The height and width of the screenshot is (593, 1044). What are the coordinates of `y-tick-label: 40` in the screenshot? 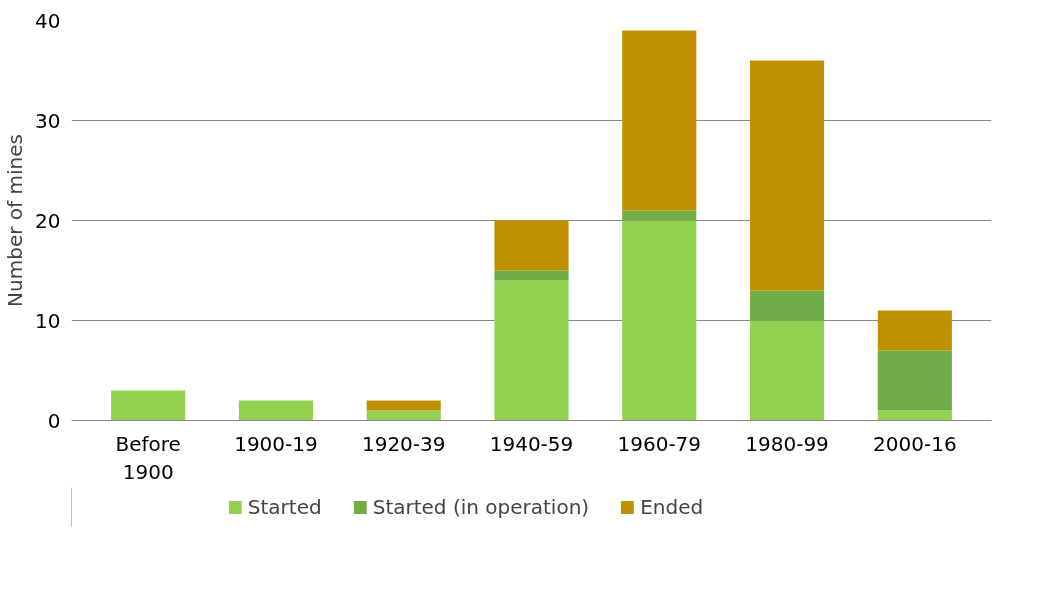 It's located at (48, 20).